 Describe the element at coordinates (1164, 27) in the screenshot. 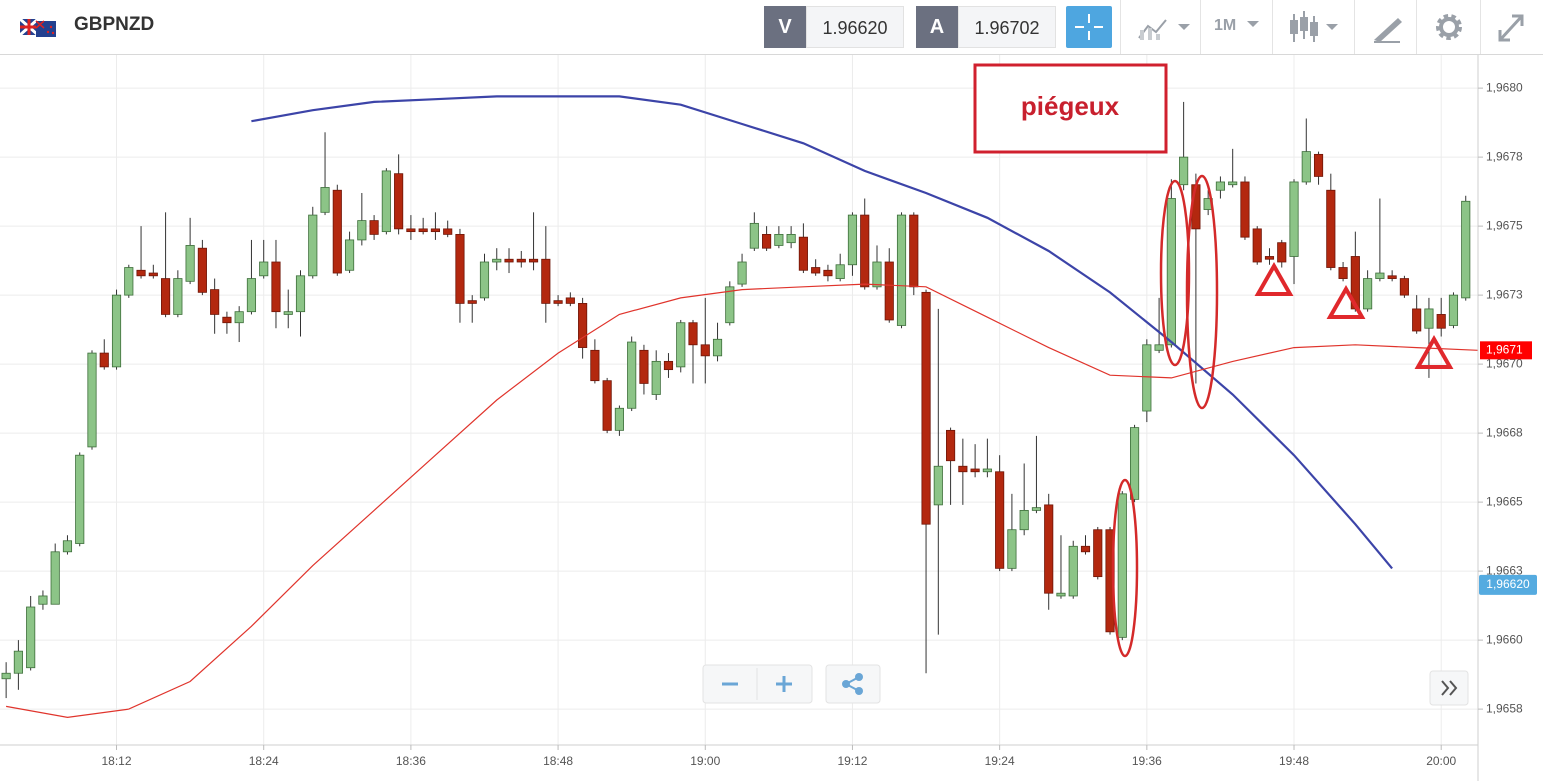

I see `chart-type-button` at that location.